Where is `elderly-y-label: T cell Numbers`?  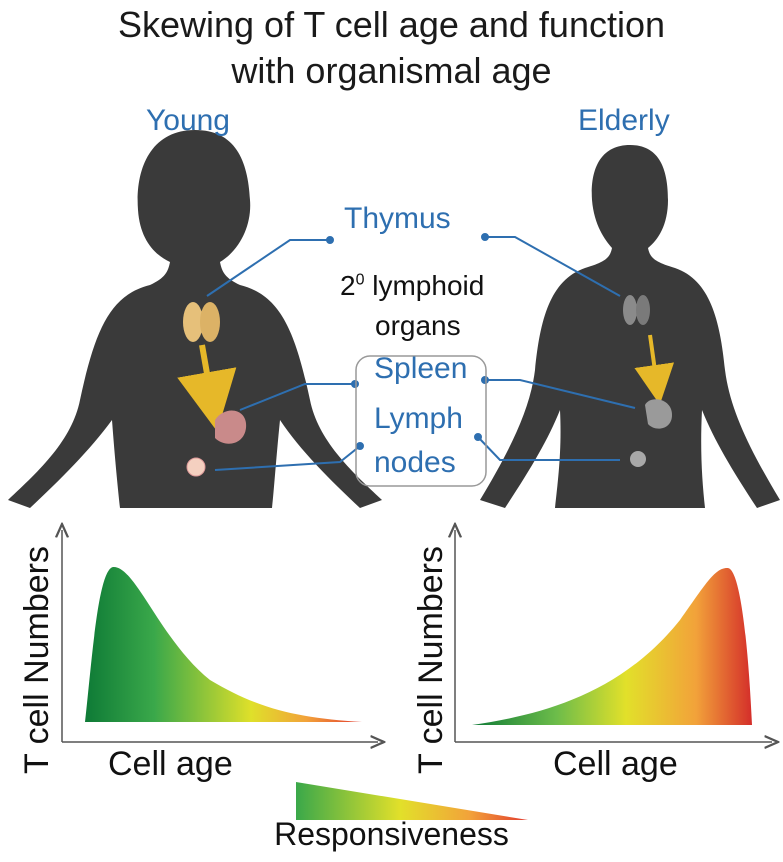
elderly-y-label: T cell Numbers is located at coordinates (431, 660).